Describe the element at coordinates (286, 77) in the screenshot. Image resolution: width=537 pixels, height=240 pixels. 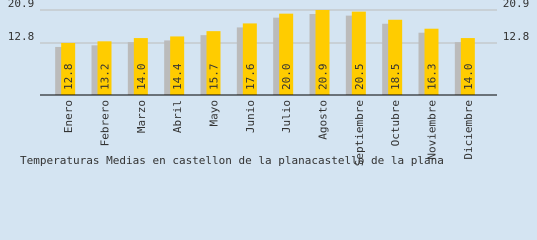
I see `value-label: 20.0` at that location.